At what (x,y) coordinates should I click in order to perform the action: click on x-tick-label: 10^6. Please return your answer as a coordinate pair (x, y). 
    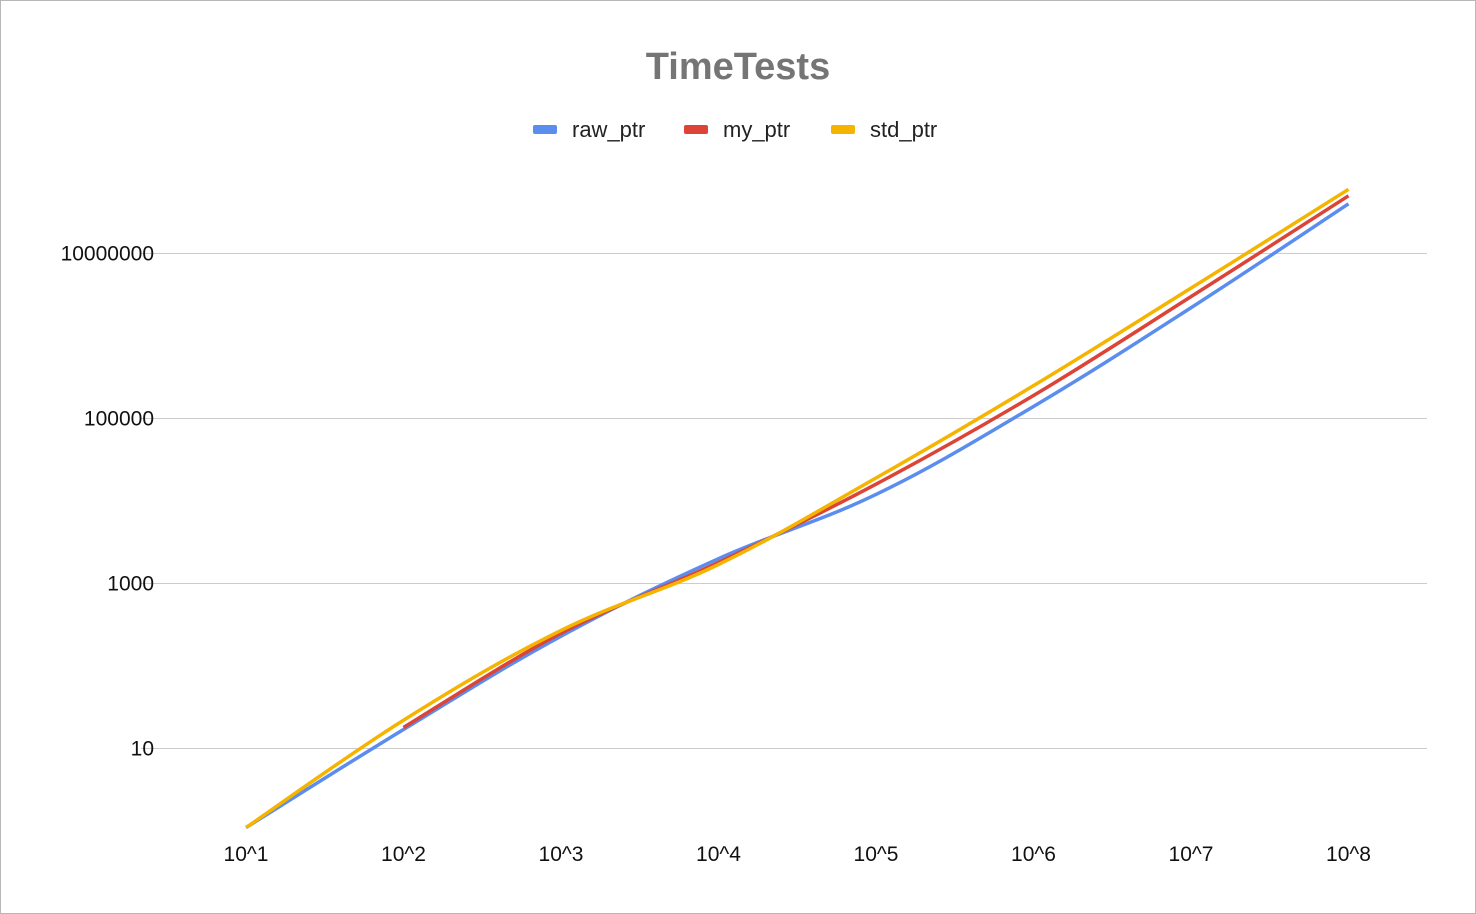
    Looking at the image, I should click on (1033, 854).